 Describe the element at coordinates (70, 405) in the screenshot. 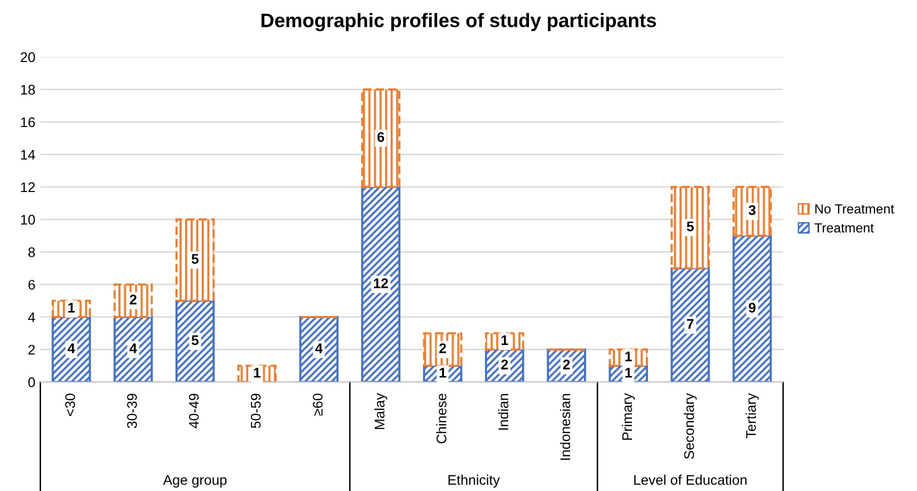

I see `x-tick-label: <30` at that location.